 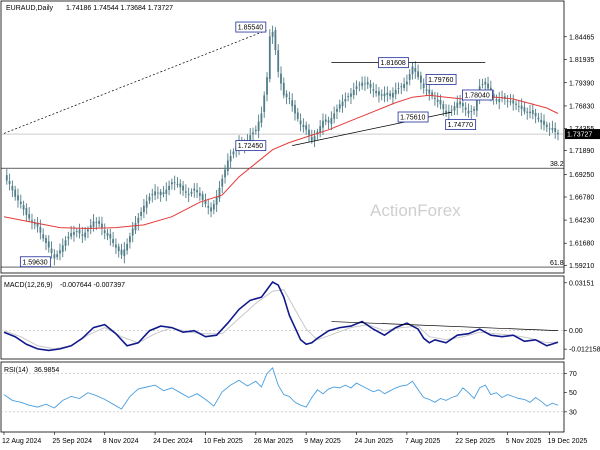 What do you see at coordinates (524, 441) in the screenshot?
I see `x-tick-label: 5 Nov 2025` at bounding box center [524, 441].